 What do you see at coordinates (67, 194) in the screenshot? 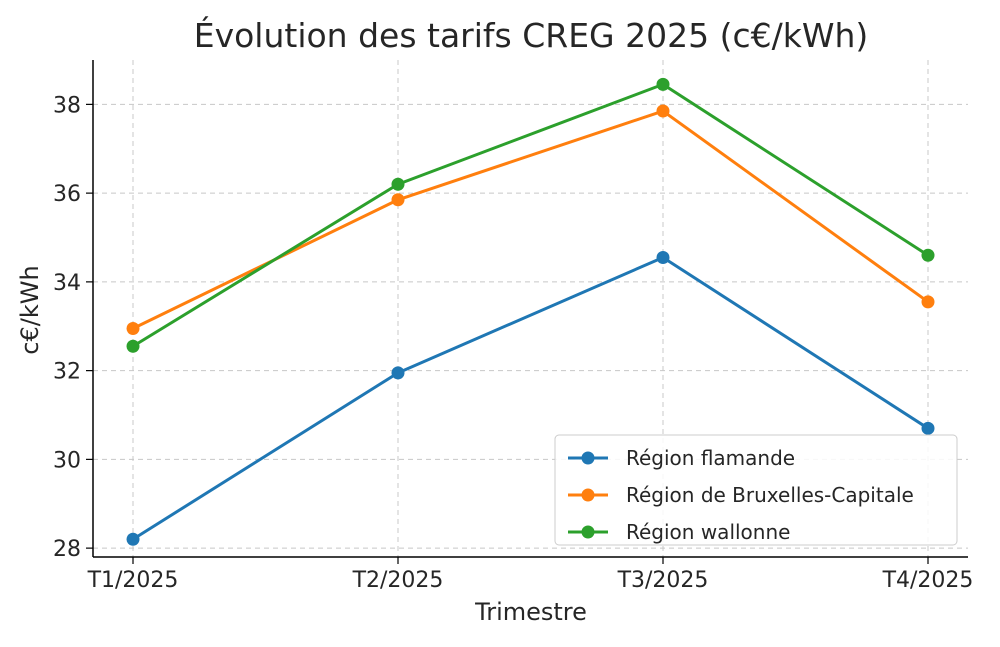
I see `y-tick-label: 36` at bounding box center [67, 194].